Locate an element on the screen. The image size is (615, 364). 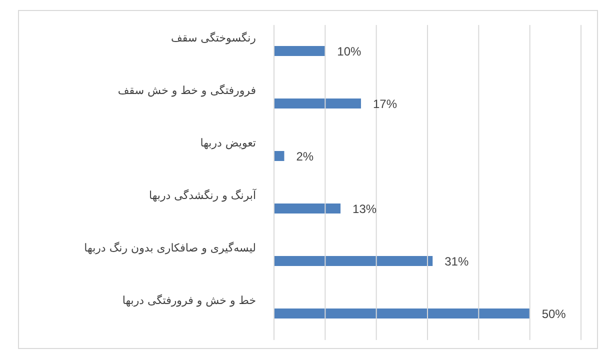
data-label: 31% is located at coordinates (456, 261).